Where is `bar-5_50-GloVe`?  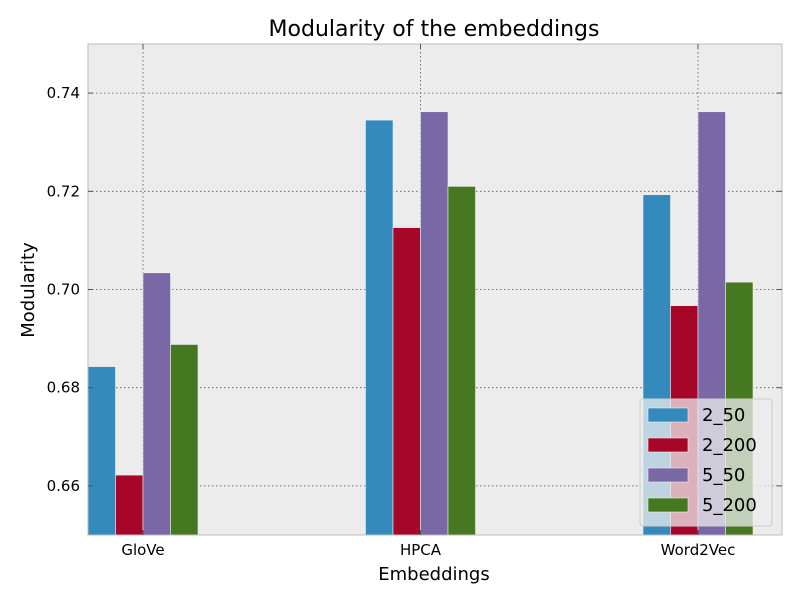
bar-5_50-GloVe is located at coordinates (156, 404).